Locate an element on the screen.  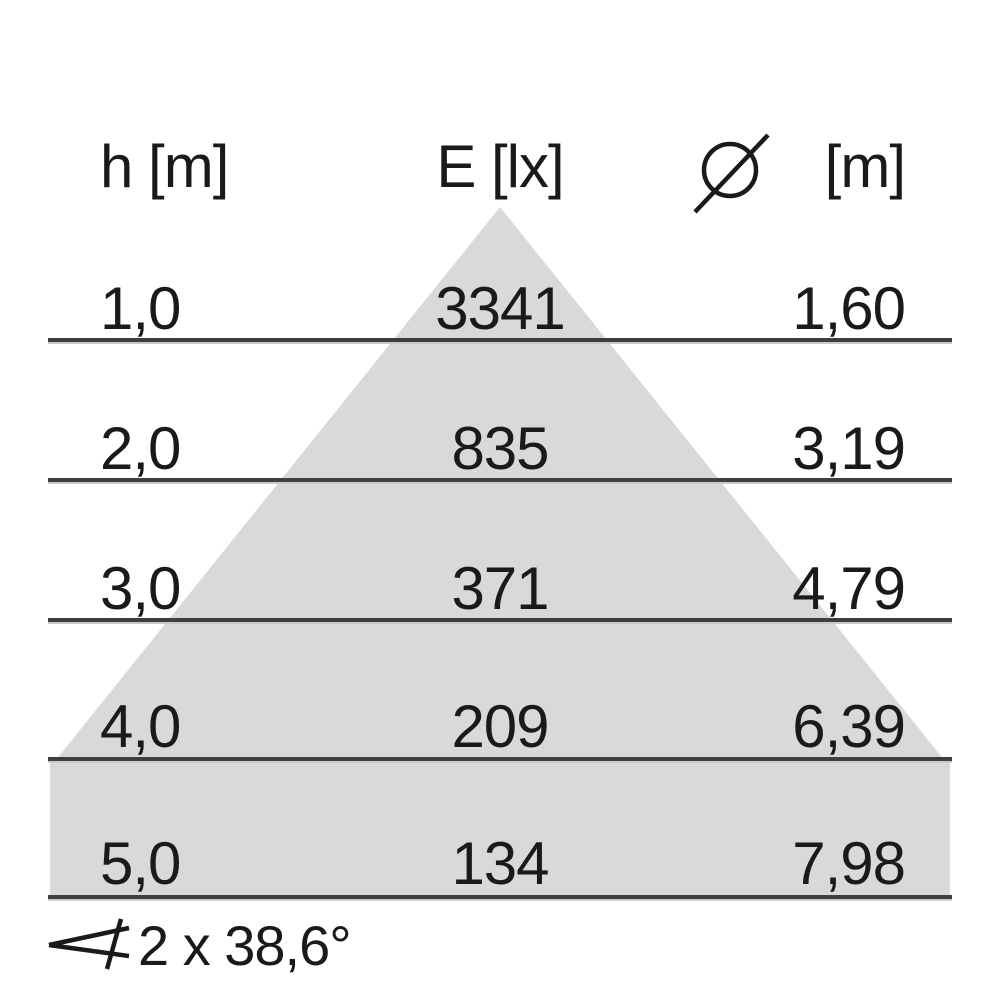
height-value: 3,0 is located at coordinates (140, 588).